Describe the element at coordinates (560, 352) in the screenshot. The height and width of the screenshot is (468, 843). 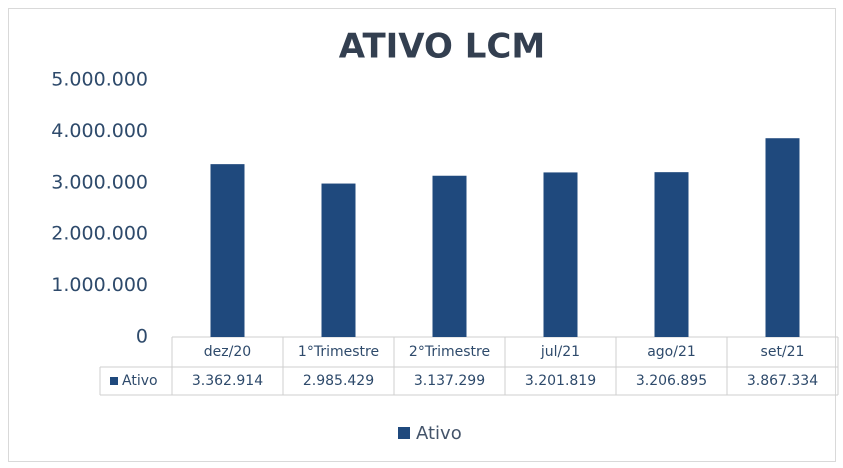
I see `x-tick-label: jul/21` at that location.